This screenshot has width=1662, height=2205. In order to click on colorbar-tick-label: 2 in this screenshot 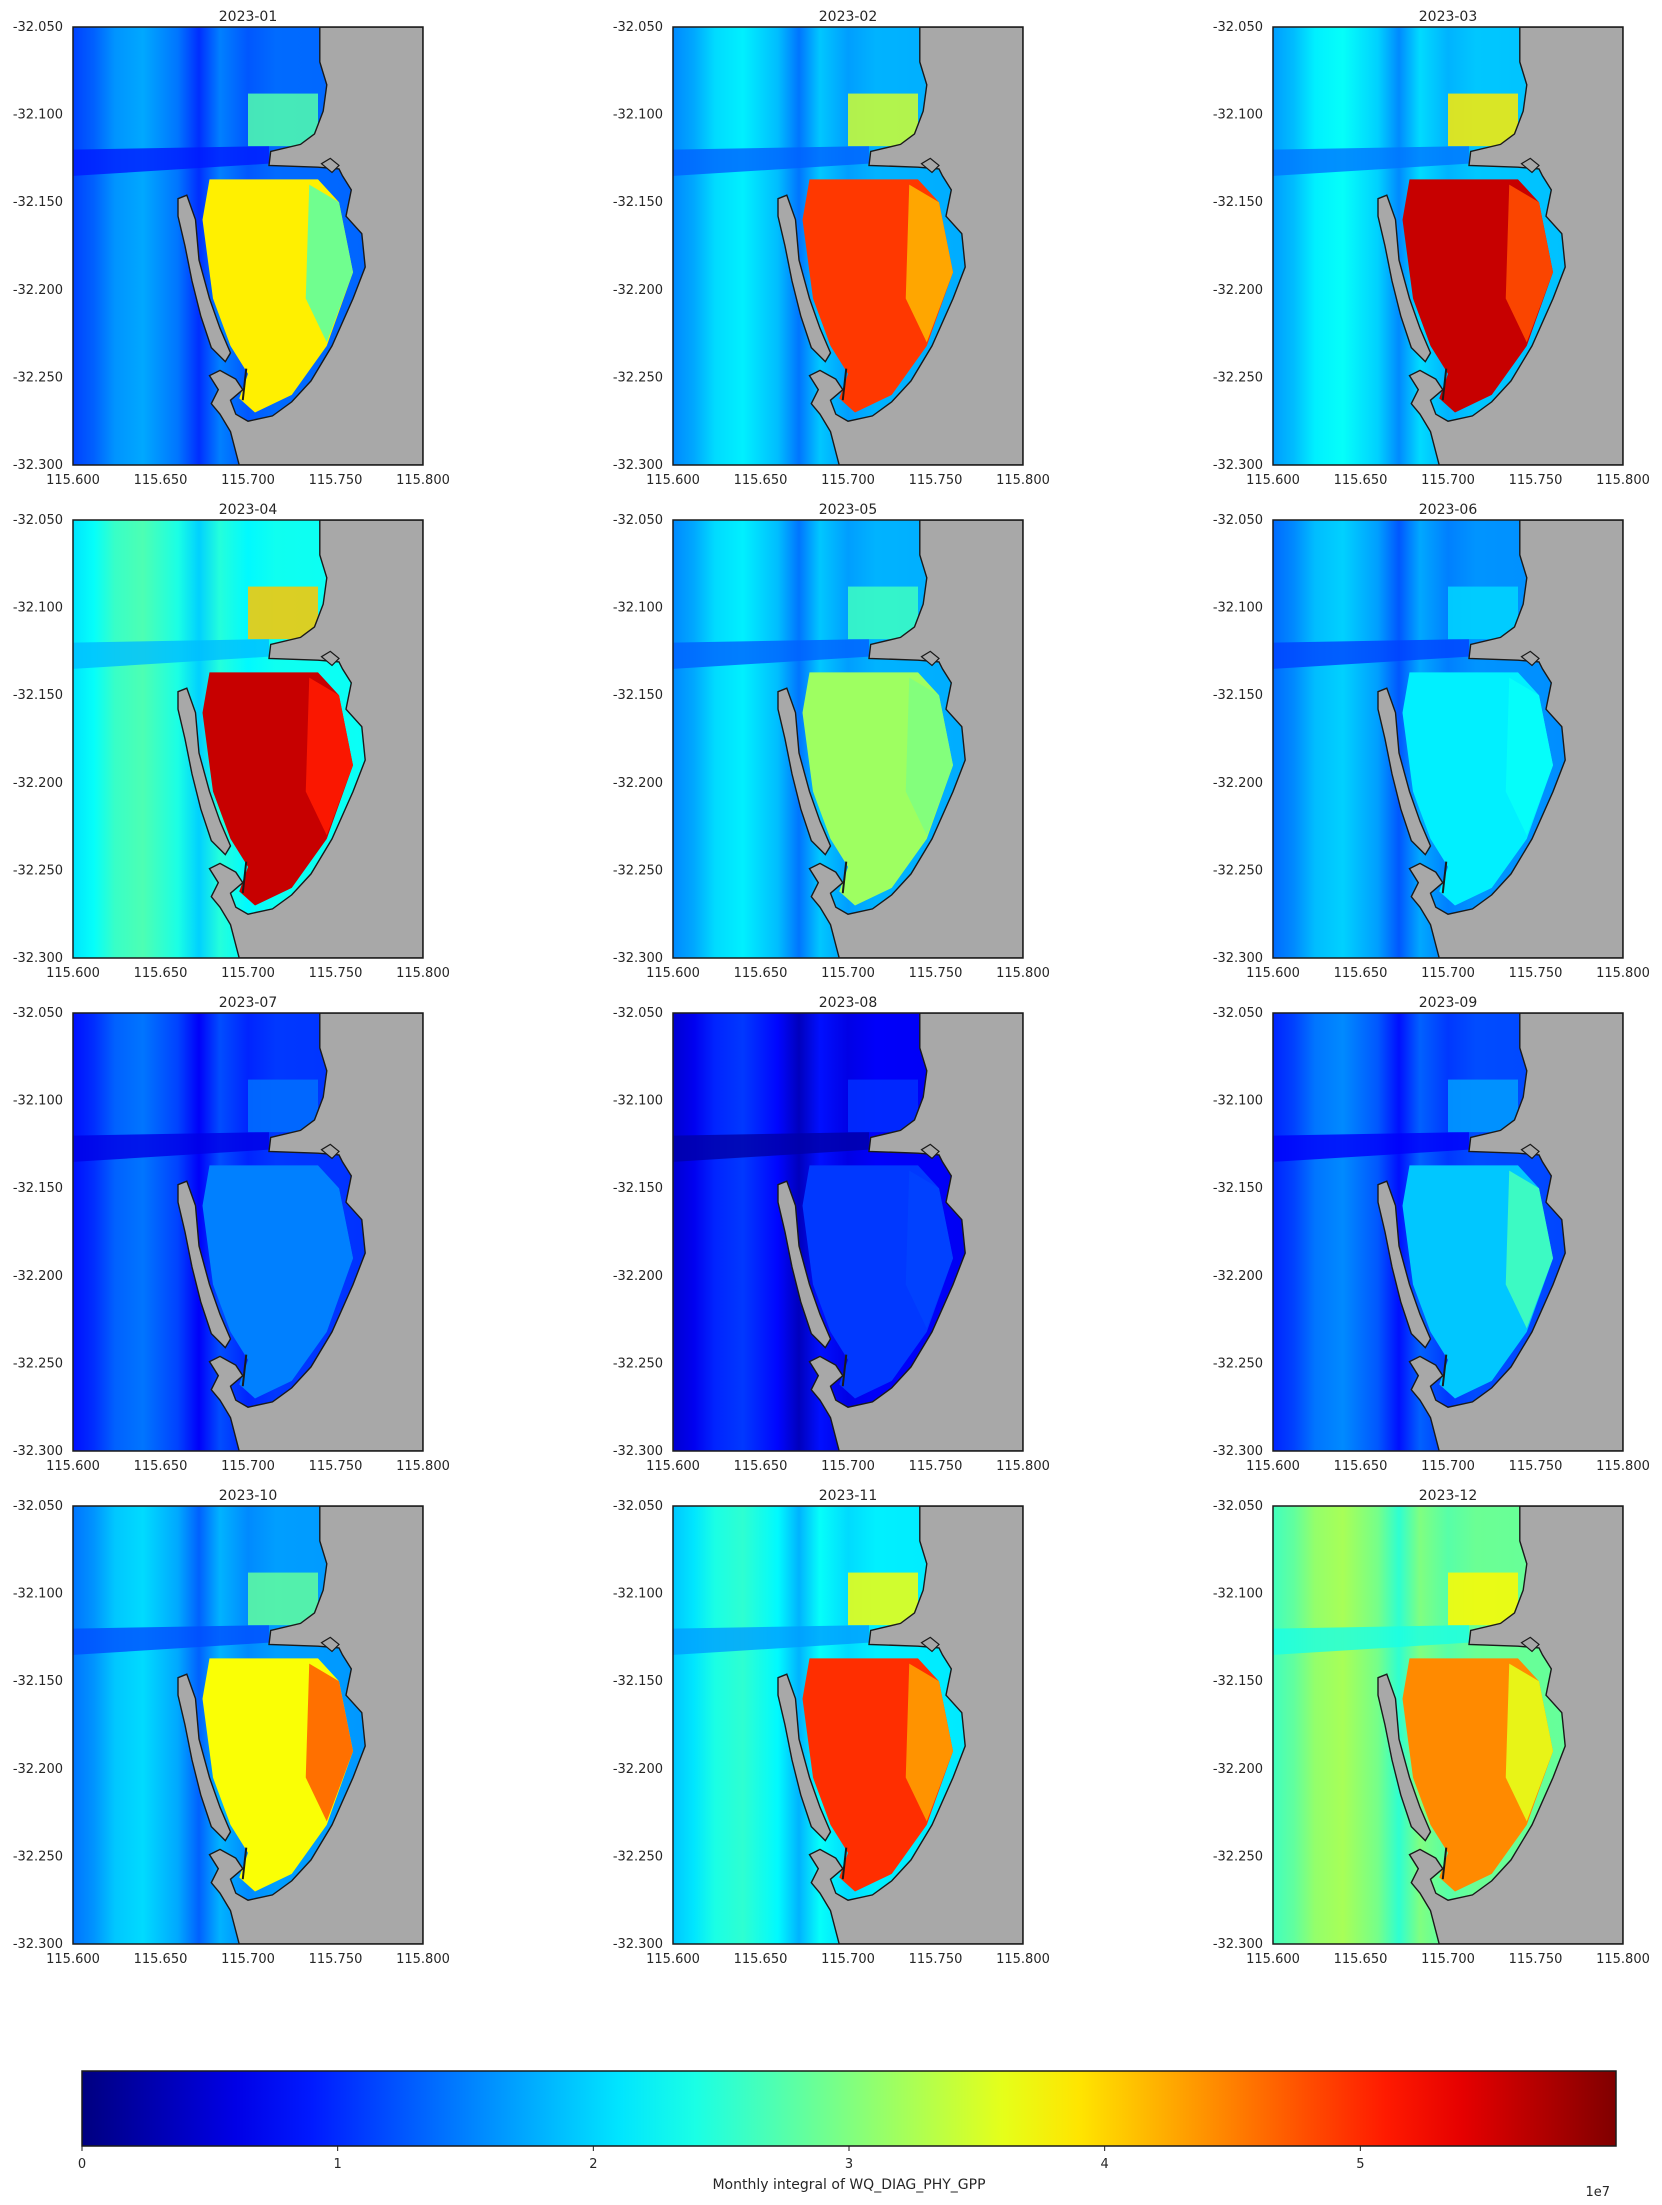, I will do `click(593, 2164)`.